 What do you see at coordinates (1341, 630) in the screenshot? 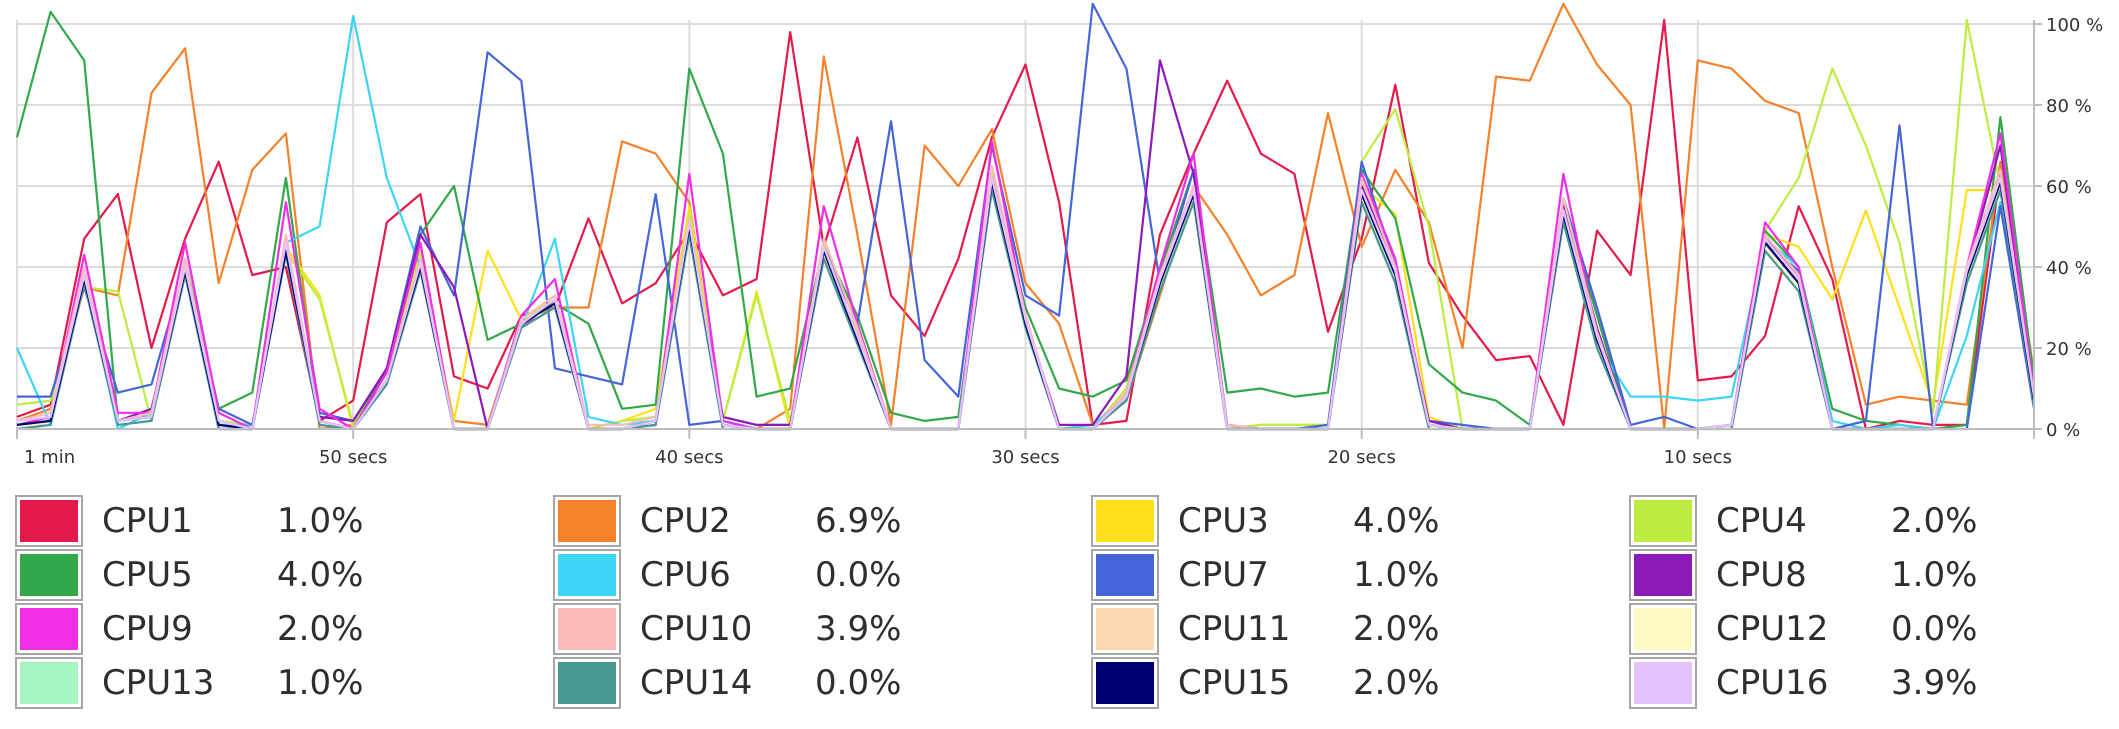
I see `legend-item-cpu11: CPU11 2.0%` at bounding box center [1341, 630].